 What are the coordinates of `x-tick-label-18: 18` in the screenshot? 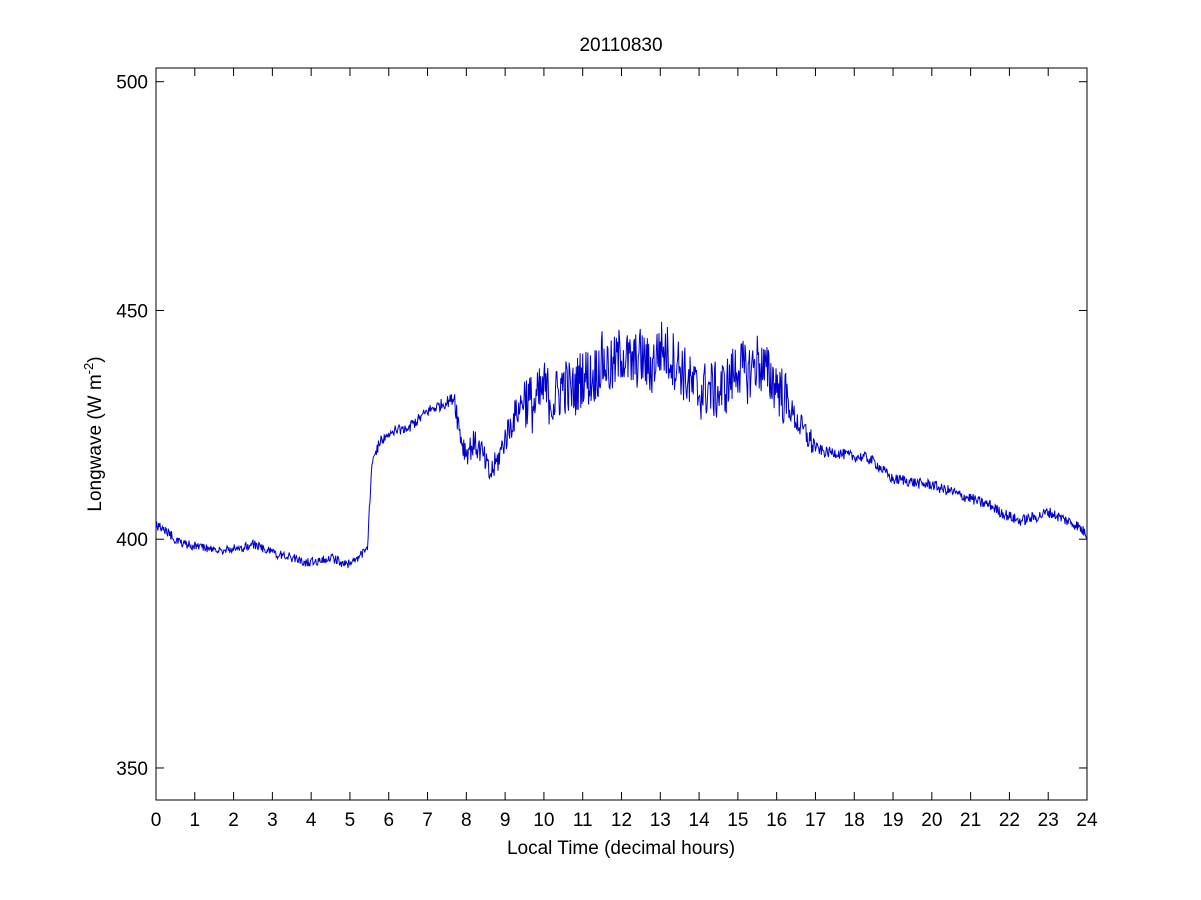 It's located at (854, 820).